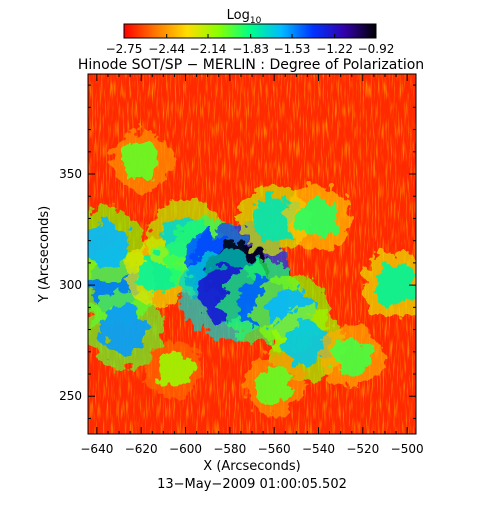 The width and height of the screenshot is (503, 512). I want to click on colorbar-tick-label: −1.83, so click(250, 49).